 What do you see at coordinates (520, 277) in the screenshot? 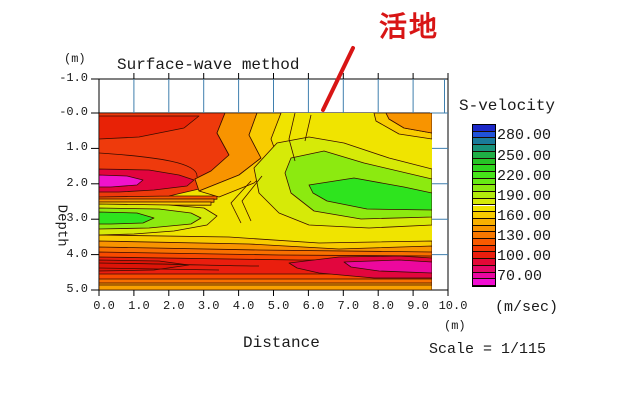
I see `legend-value-label: 70.00` at bounding box center [520, 277].